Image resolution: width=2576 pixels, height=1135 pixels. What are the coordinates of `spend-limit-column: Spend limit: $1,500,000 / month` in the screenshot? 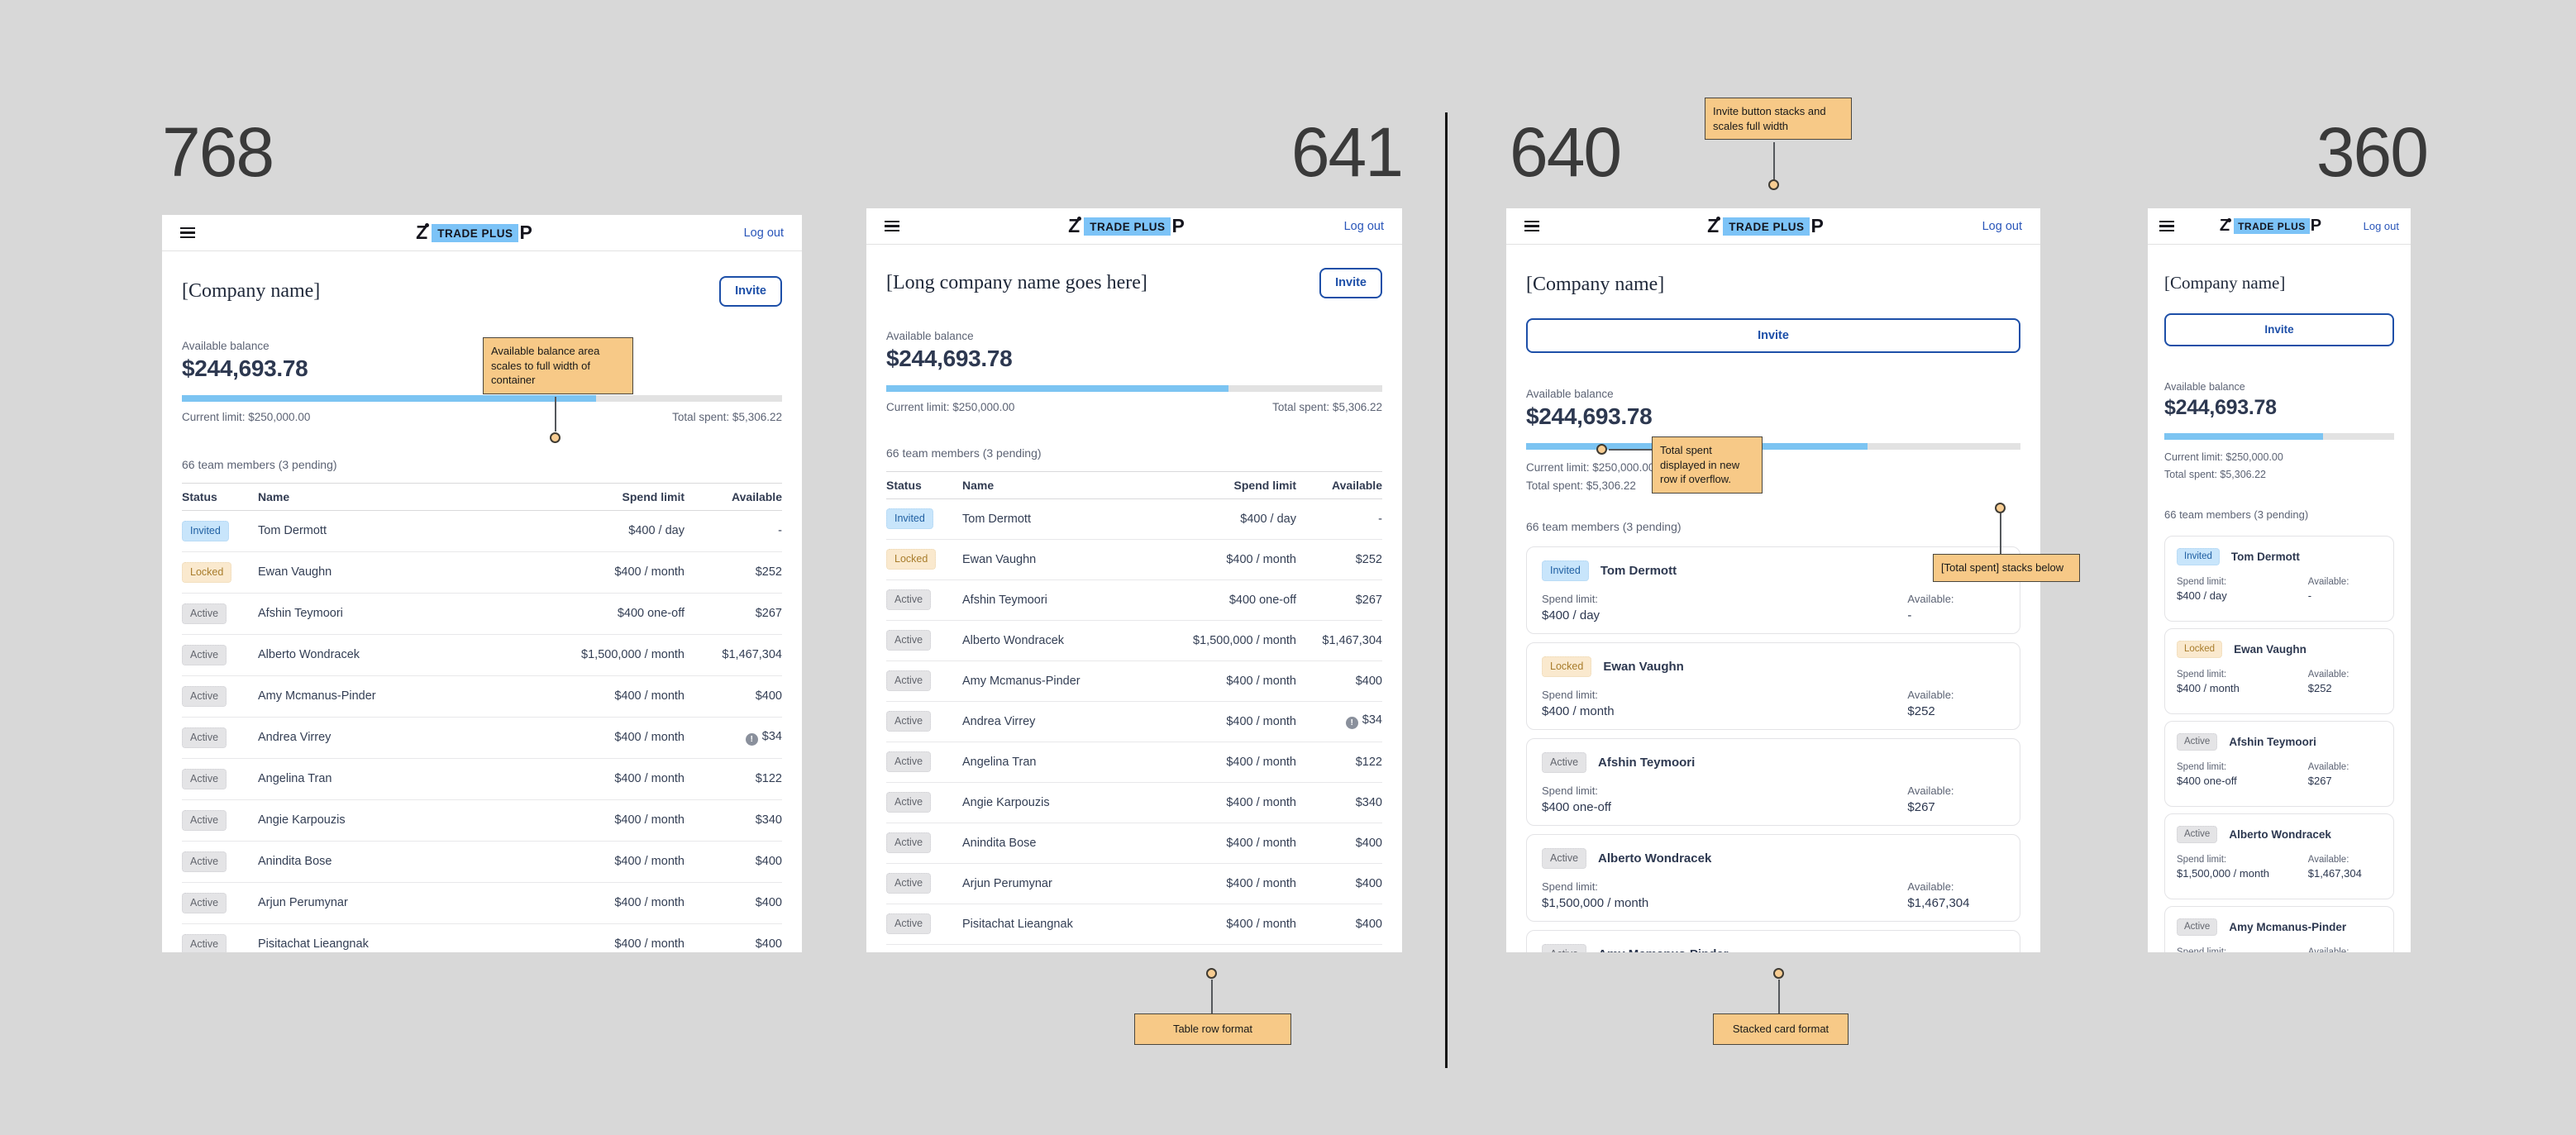 It's located at (1725, 895).